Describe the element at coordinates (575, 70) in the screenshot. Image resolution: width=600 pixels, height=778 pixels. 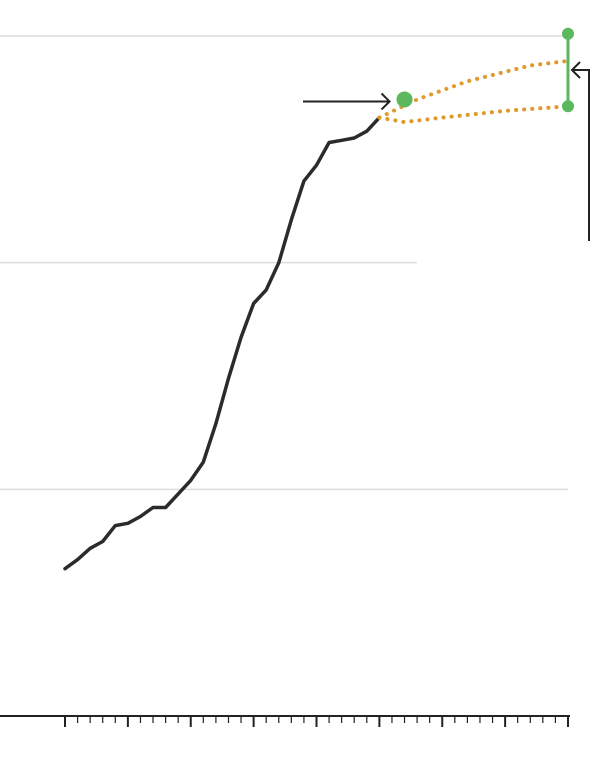
I see `arrow-to-range-head` at that location.